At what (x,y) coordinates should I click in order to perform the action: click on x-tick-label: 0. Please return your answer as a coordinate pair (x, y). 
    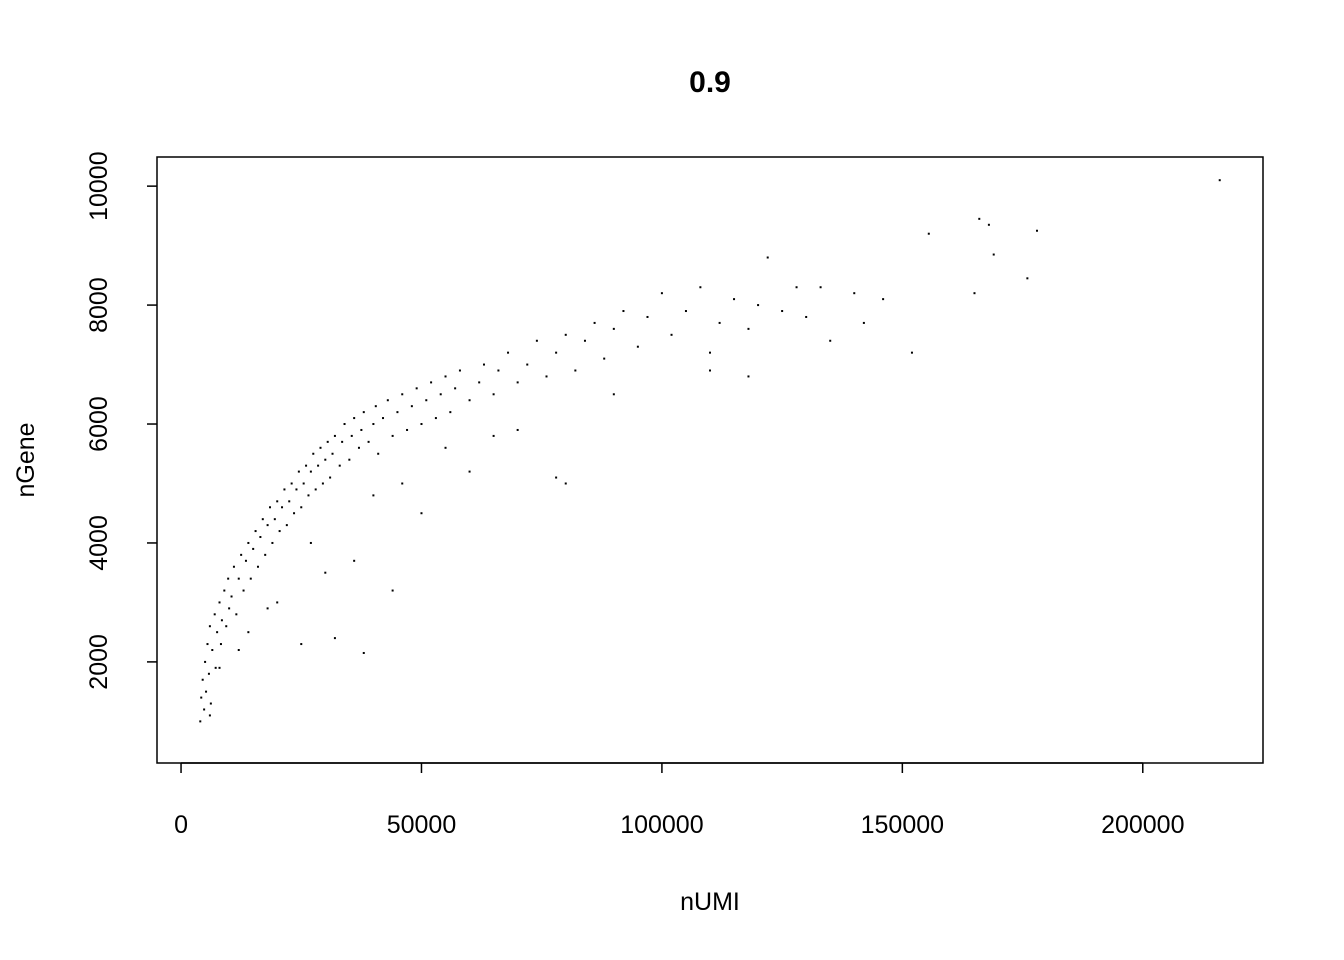
    Looking at the image, I should click on (181, 825).